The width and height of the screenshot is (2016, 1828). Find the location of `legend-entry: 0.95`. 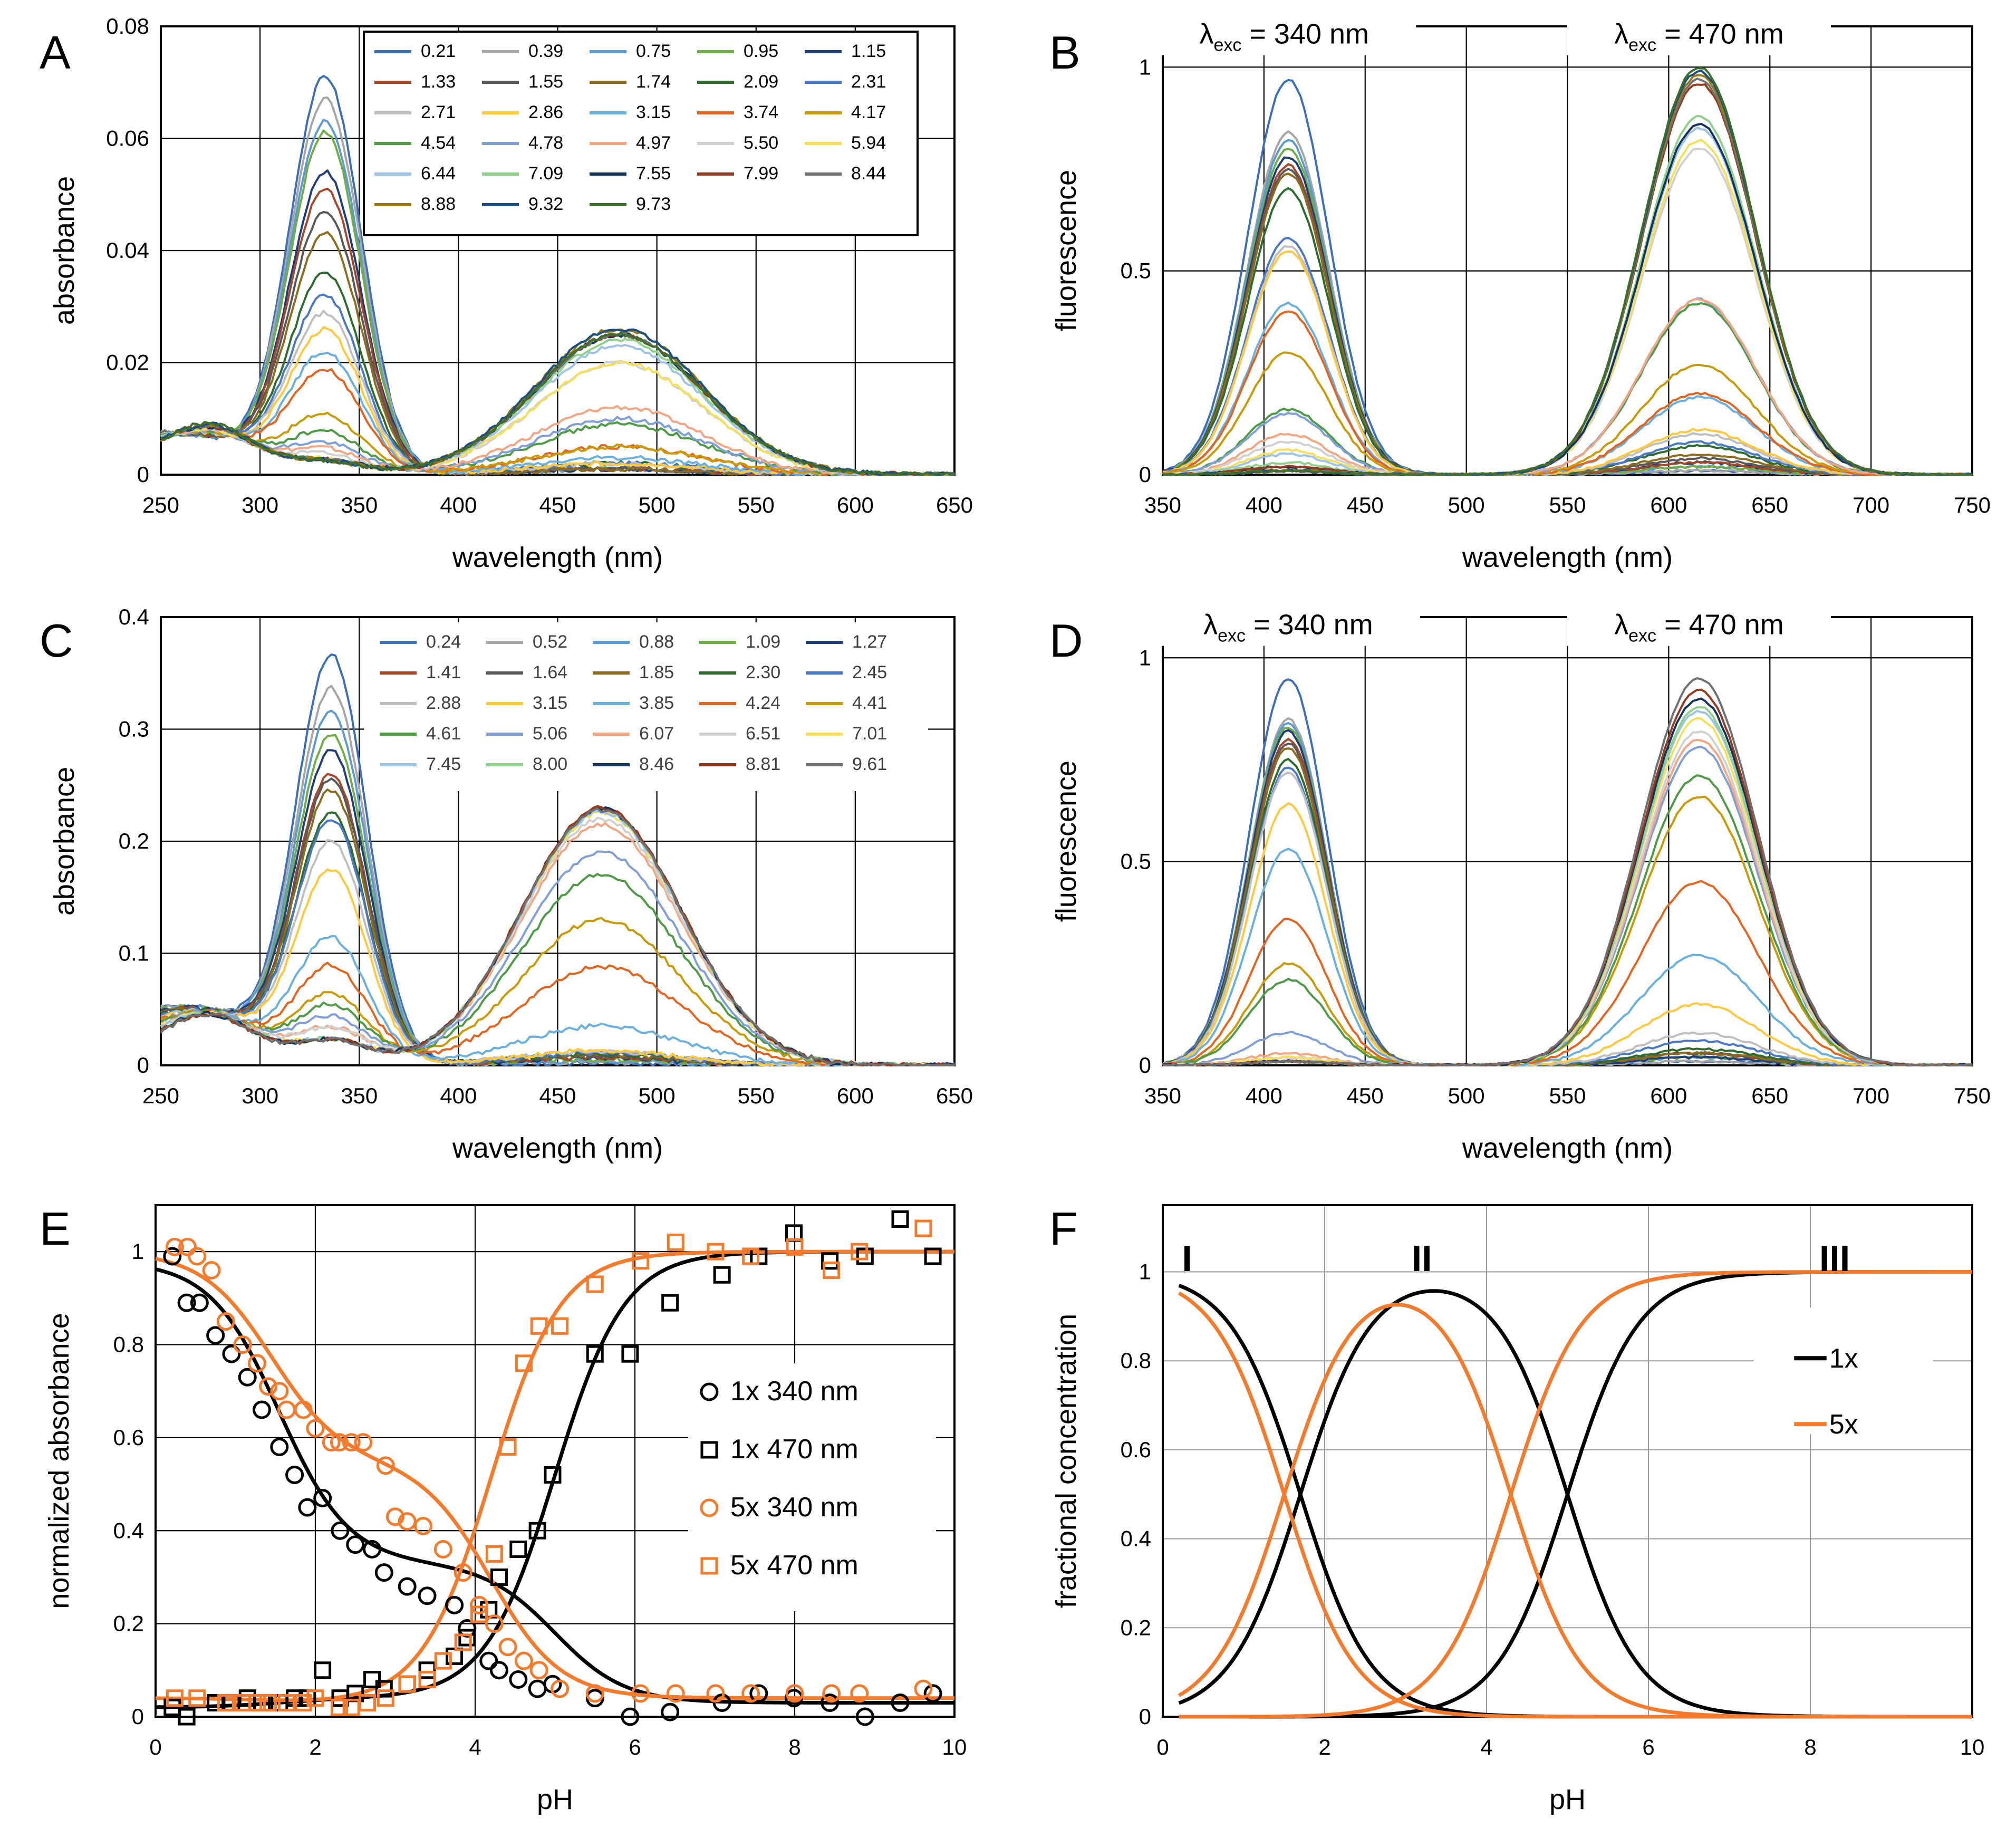

legend-entry: 0.95 is located at coordinates (761, 51).